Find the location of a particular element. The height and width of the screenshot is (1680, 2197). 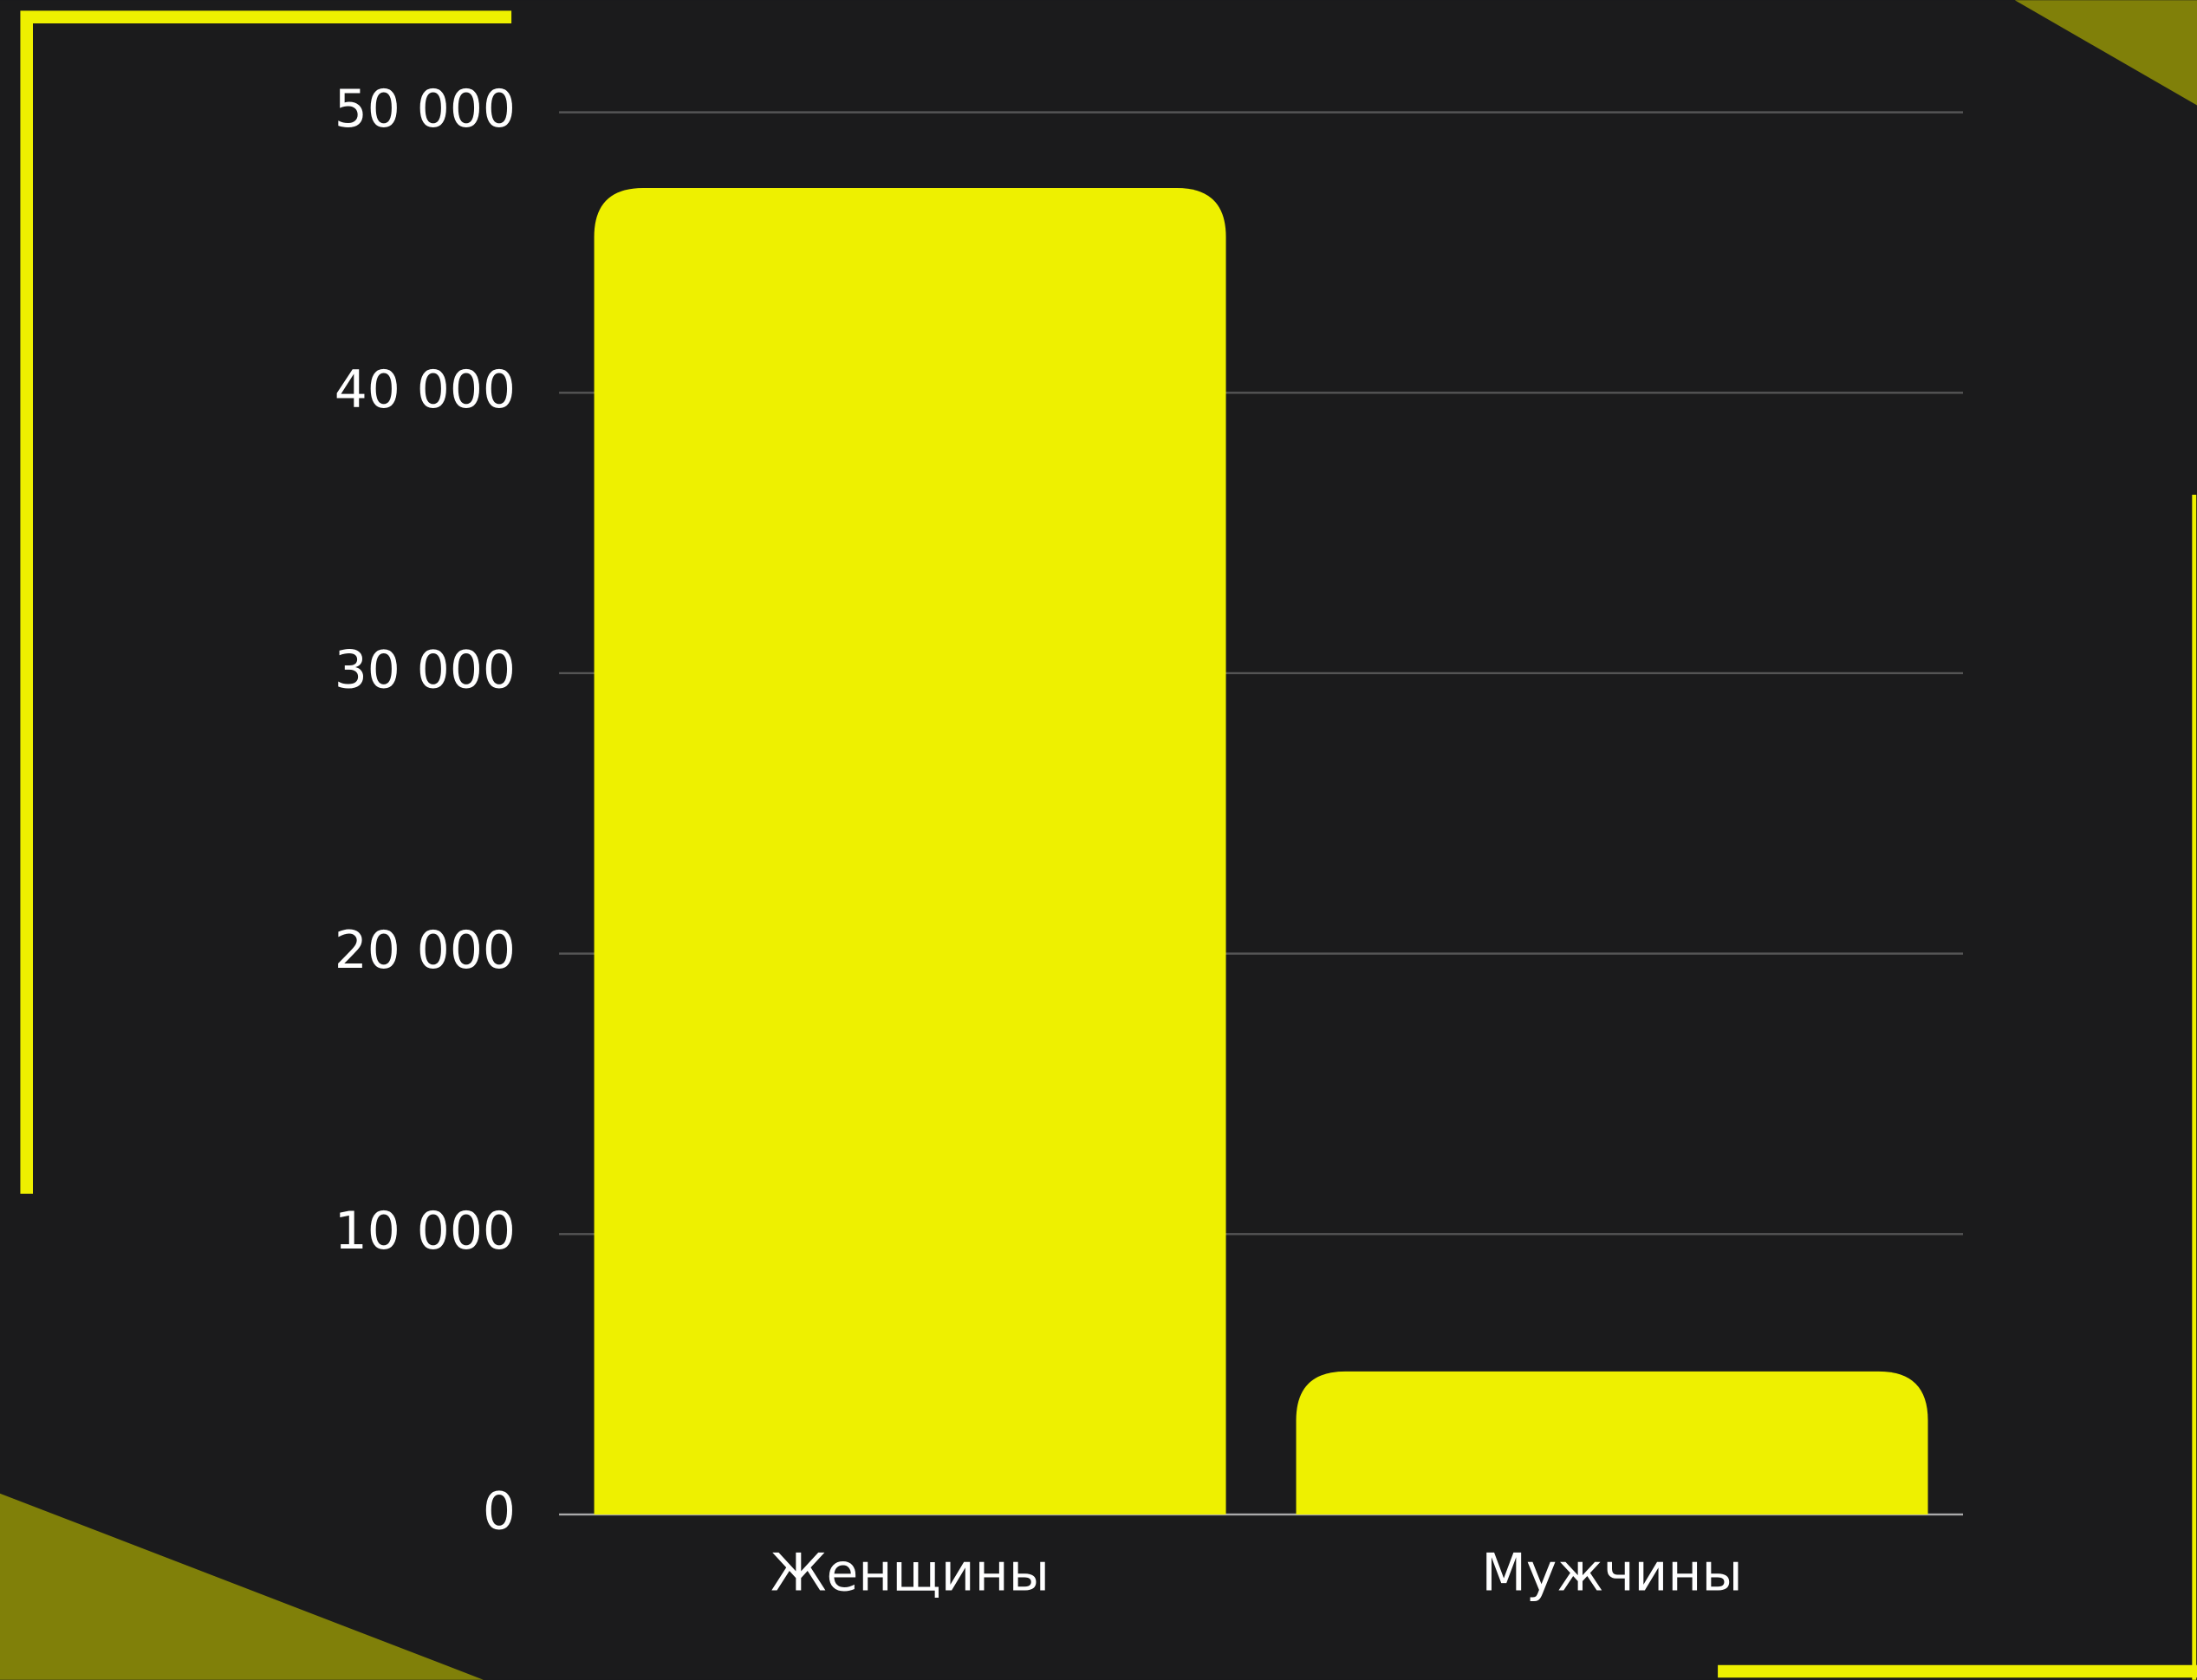

y-tick-label: 0 is located at coordinates (499, 1512).